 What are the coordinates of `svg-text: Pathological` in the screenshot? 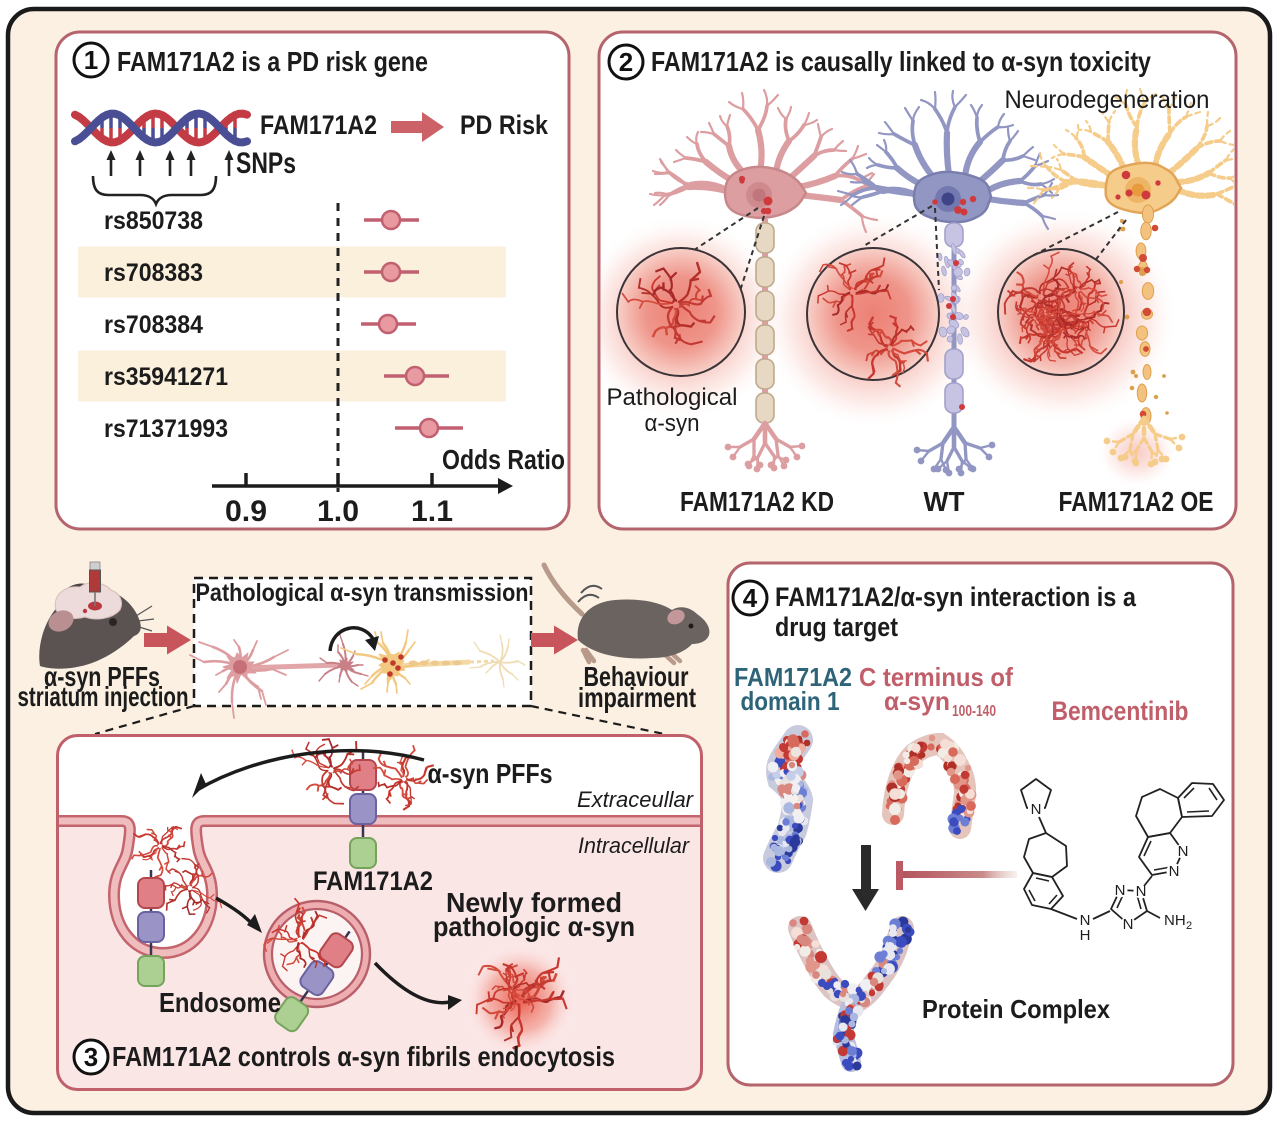 It's located at (672, 397).